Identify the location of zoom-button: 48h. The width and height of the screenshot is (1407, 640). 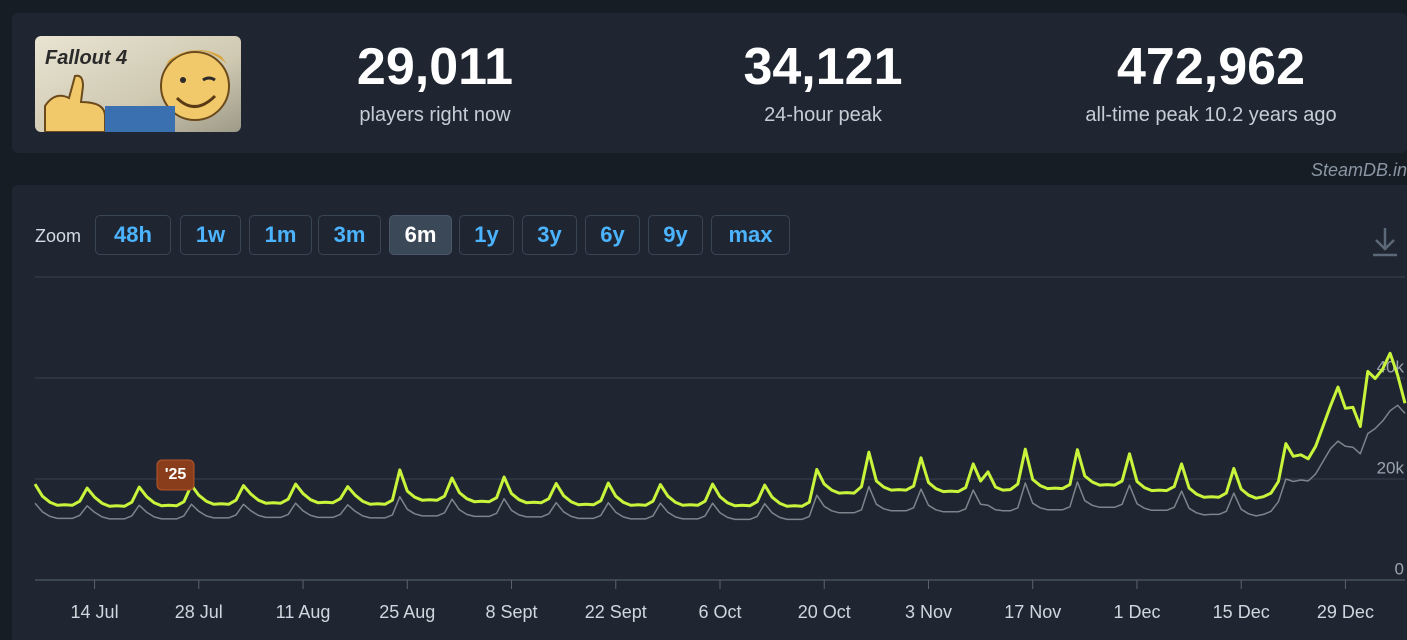
(133, 235).